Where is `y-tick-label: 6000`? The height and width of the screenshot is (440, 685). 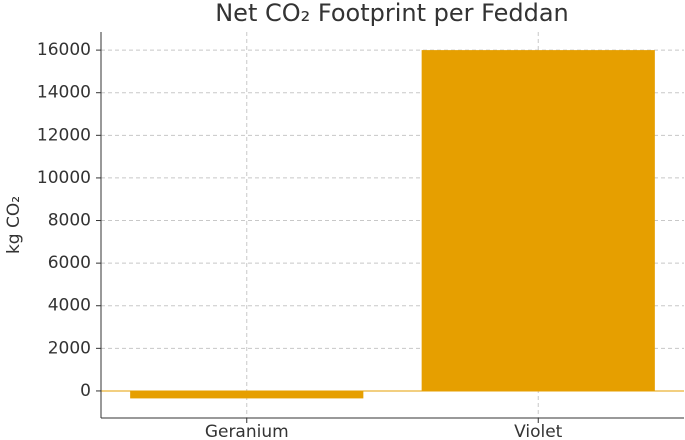
y-tick-label: 6000 is located at coordinates (69, 263).